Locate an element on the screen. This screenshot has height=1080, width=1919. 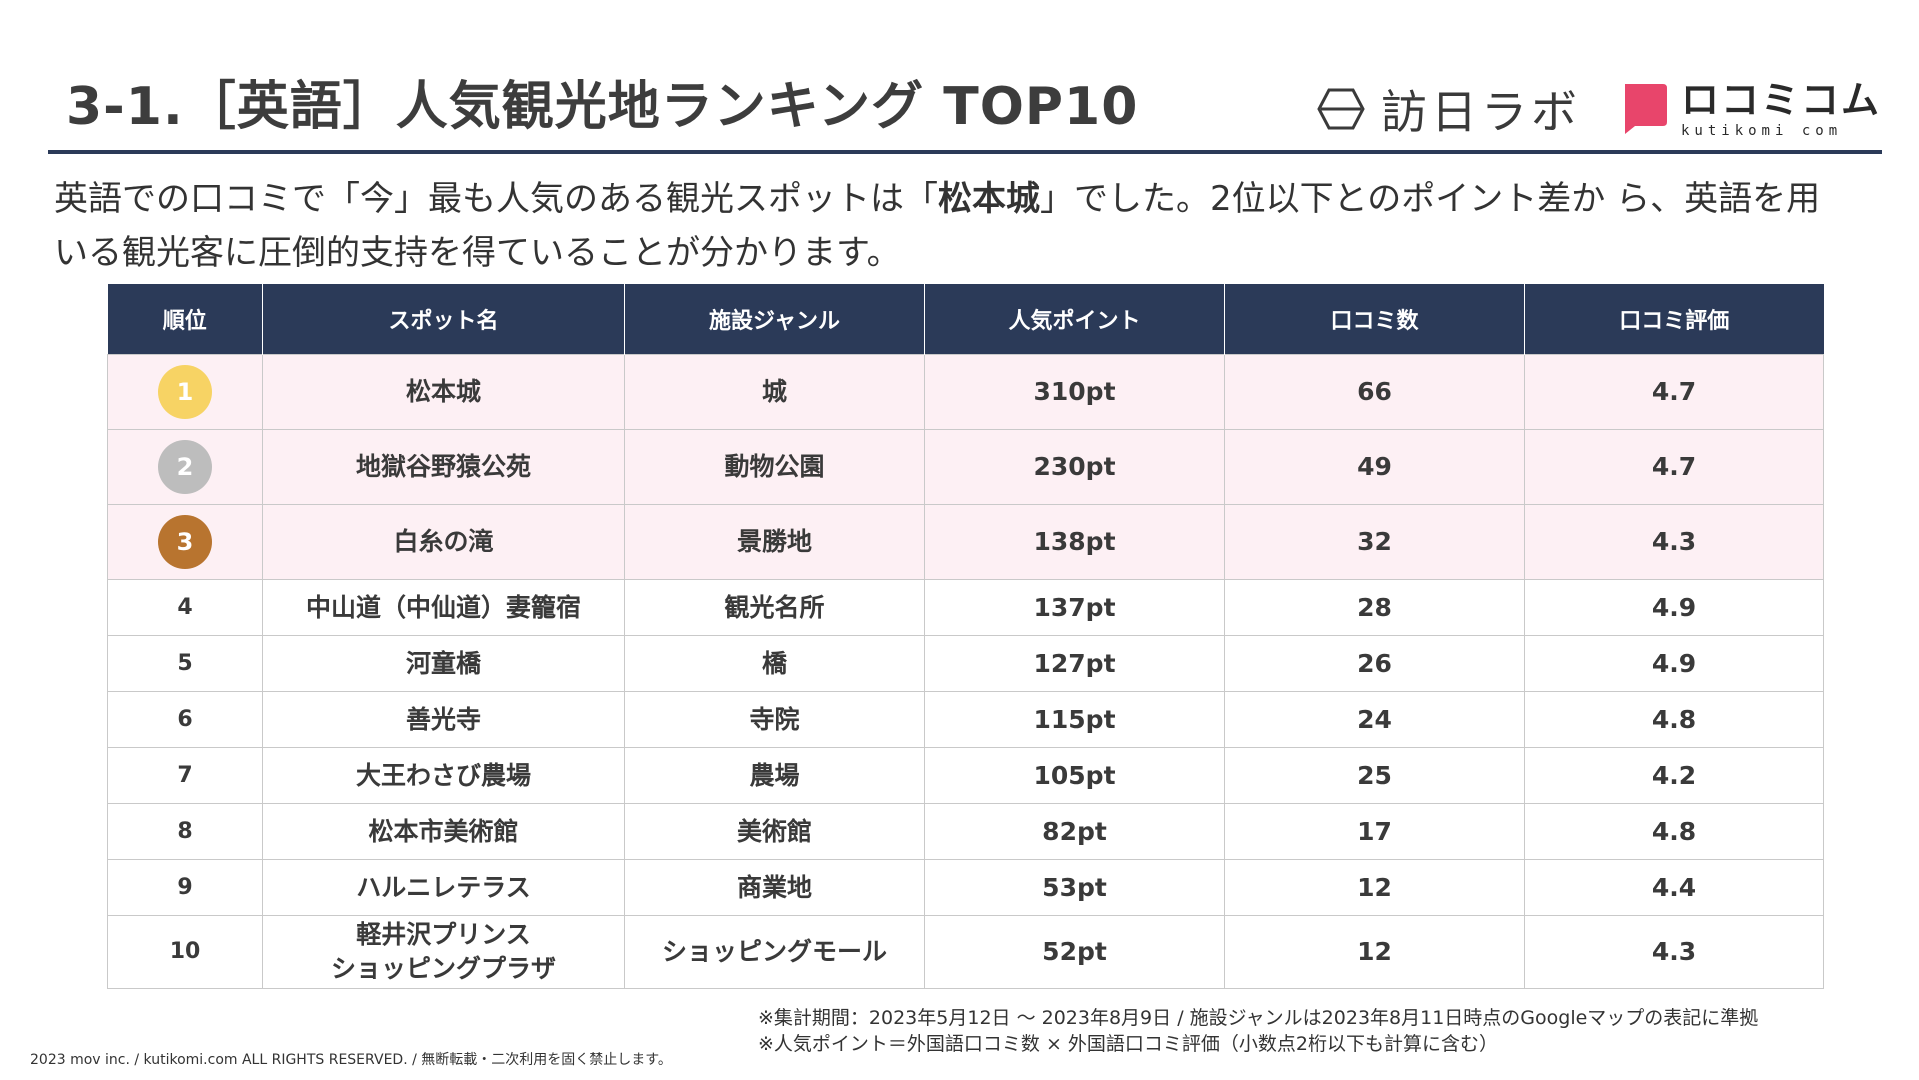
genre-cell: 景勝地 is located at coordinates (774, 542).